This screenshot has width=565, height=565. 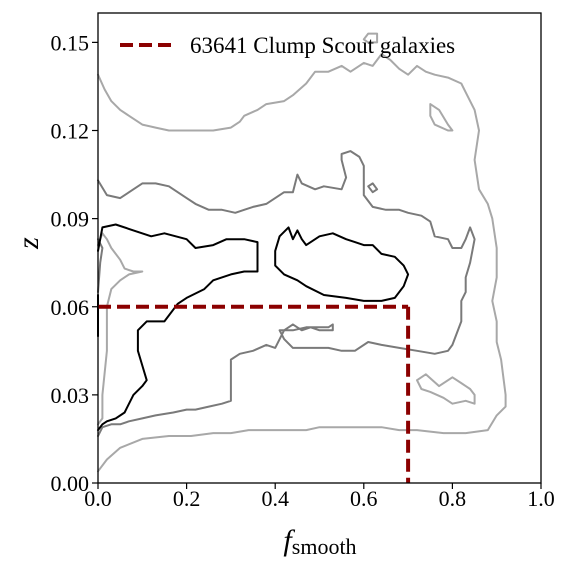 What do you see at coordinates (324, 546) in the screenshot?
I see `x-axis-label-subscript: smooth` at bounding box center [324, 546].